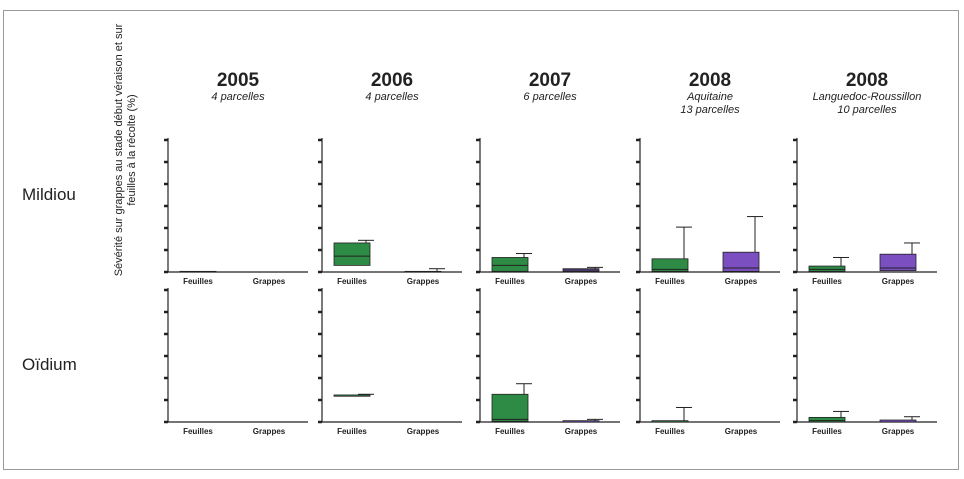  What do you see at coordinates (550, 97) in the screenshot?
I see `column-subtitle: 6 parcelles` at bounding box center [550, 97].